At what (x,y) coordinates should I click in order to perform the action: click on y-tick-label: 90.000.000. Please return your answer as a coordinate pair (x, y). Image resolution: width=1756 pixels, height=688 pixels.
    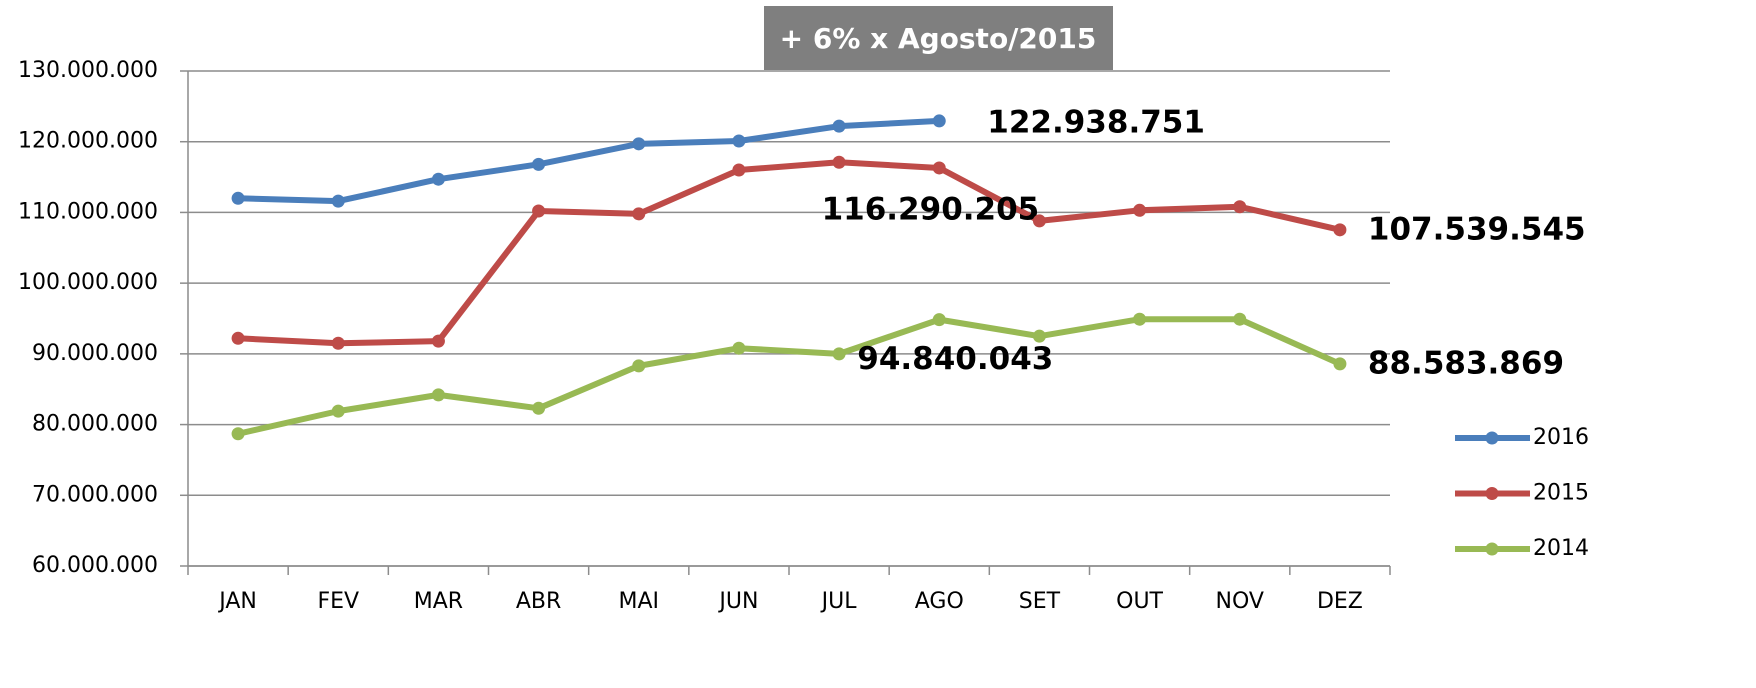
    Looking at the image, I should click on (95, 353).